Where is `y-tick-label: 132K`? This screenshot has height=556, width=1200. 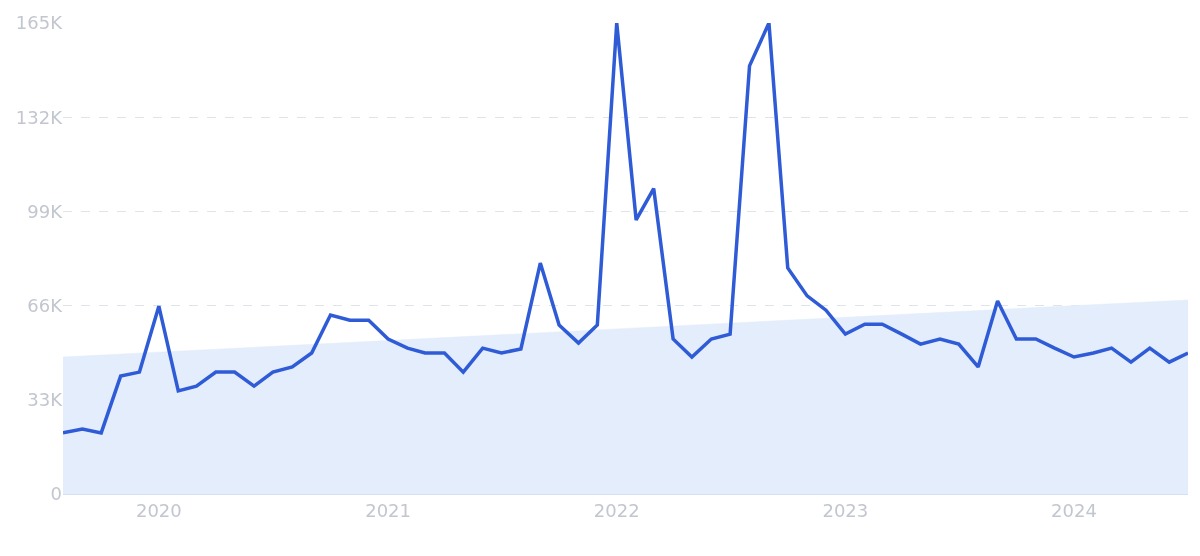 y-tick-label: 132K is located at coordinates (39, 117).